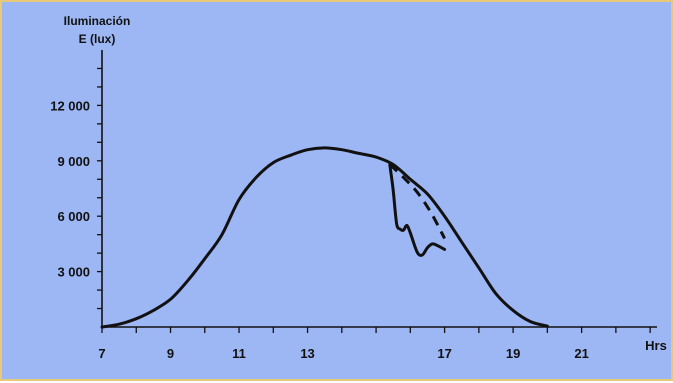 The width and height of the screenshot is (673, 383). Describe the element at coordinates (581, 353) in the screenshot. I see `x-tick-label: 21` at that location.